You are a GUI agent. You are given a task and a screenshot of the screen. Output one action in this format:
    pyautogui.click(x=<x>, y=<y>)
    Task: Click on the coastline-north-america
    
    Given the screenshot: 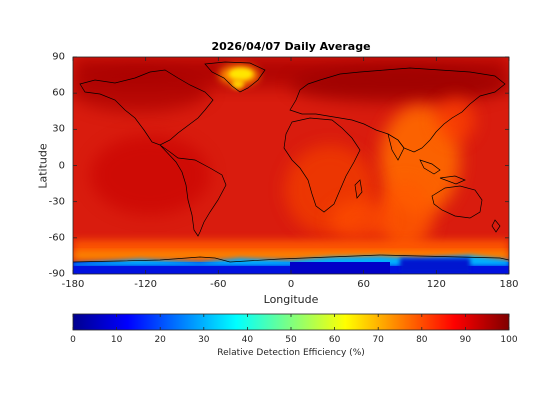 What is the action you would take?
    pyautogui.click(x=146, y=107)
    